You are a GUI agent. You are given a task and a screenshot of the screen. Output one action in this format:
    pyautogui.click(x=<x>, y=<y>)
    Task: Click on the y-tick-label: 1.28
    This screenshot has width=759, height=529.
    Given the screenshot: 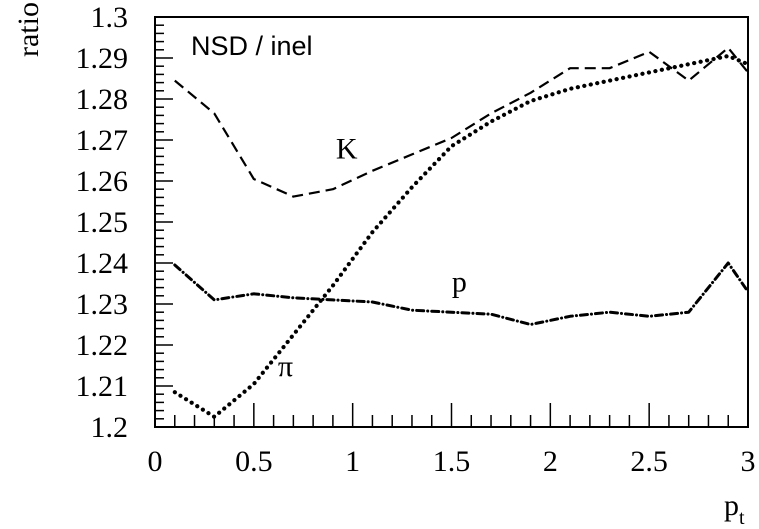 What is the action you would take?
    pyautogui.click(x=102, y=99)
    